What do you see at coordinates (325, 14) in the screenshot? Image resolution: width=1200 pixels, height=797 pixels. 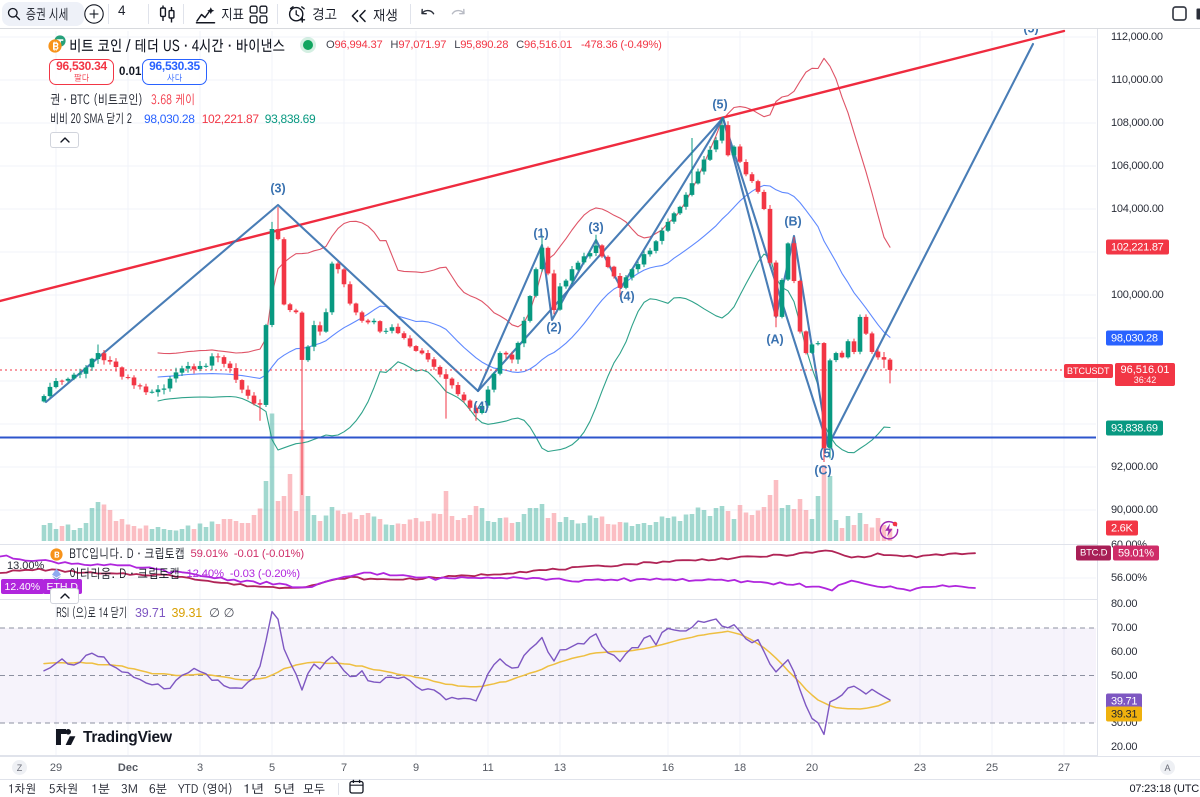 I see `alert-label` at bounding box center [325, 14].